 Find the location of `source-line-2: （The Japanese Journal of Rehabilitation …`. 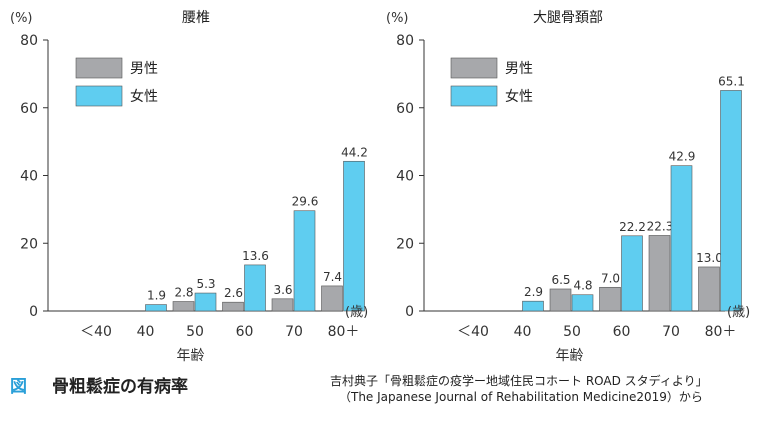

source-line-2: （The Japanese Journal of Rehabilitation … is located at coordinates (521, 397).